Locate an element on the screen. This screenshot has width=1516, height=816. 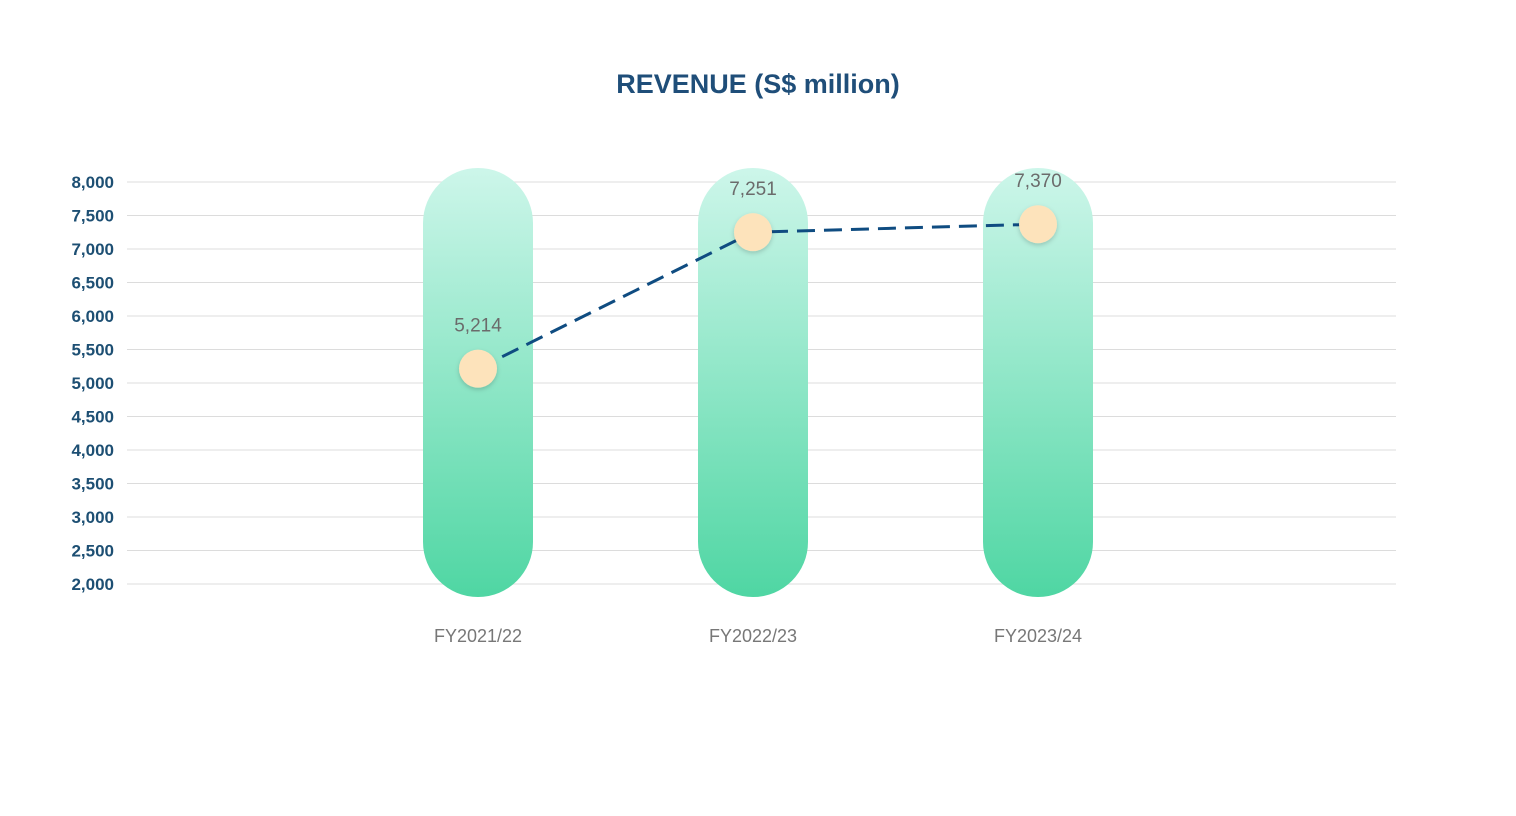
y-tick-label: 5,500 is located at coordinates (92, 350).